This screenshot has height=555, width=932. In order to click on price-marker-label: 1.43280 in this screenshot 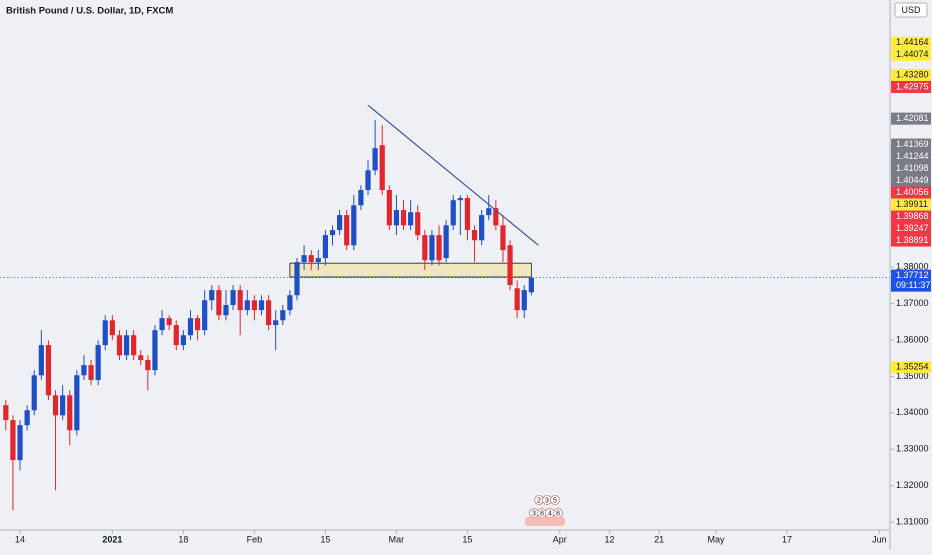, I will do `click(912, 74)`.